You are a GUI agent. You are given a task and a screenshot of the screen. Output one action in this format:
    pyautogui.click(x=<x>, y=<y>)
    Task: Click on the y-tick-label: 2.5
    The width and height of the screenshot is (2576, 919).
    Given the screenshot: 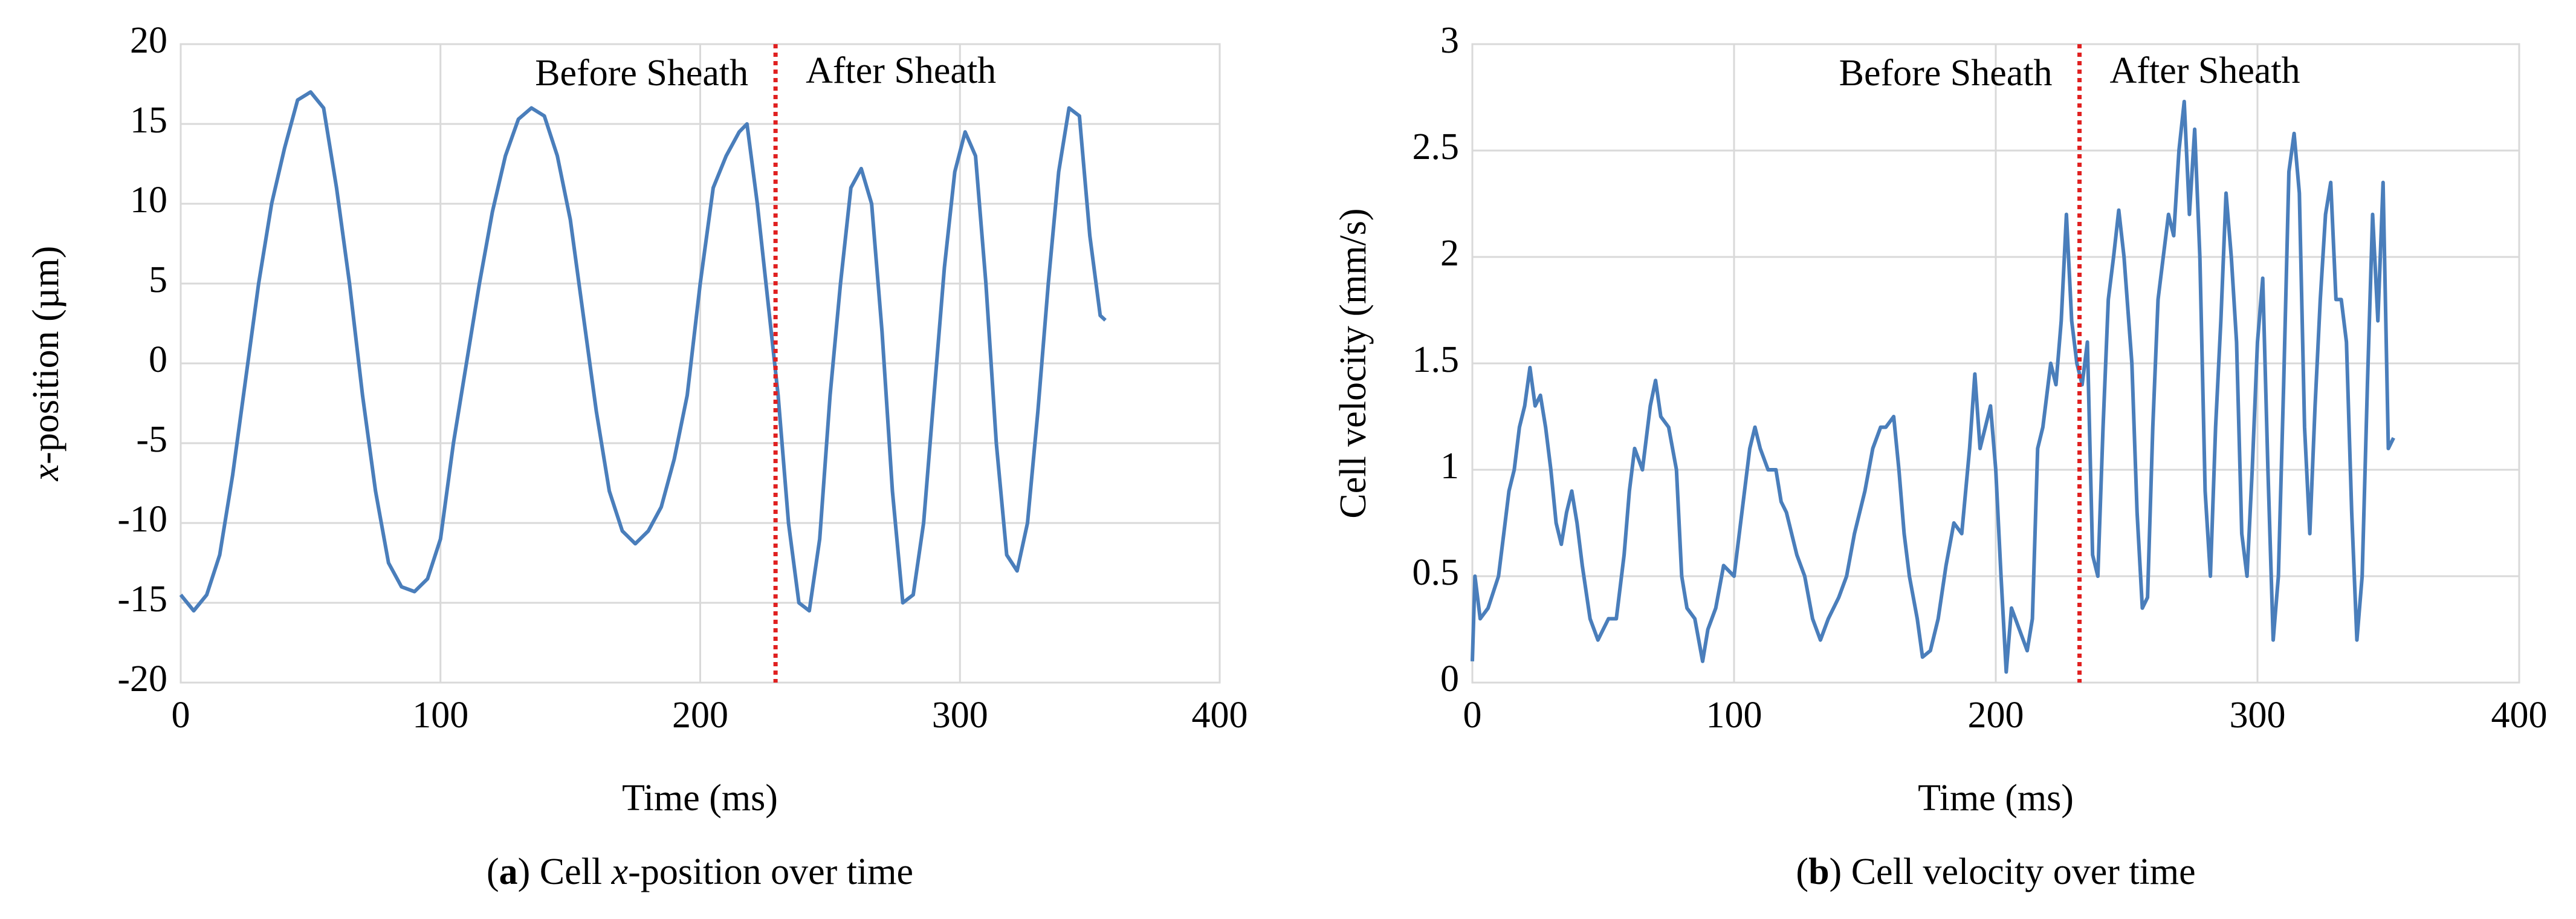 What is the action you would take?
    pyautogui.click(x=1436, y=146)
    